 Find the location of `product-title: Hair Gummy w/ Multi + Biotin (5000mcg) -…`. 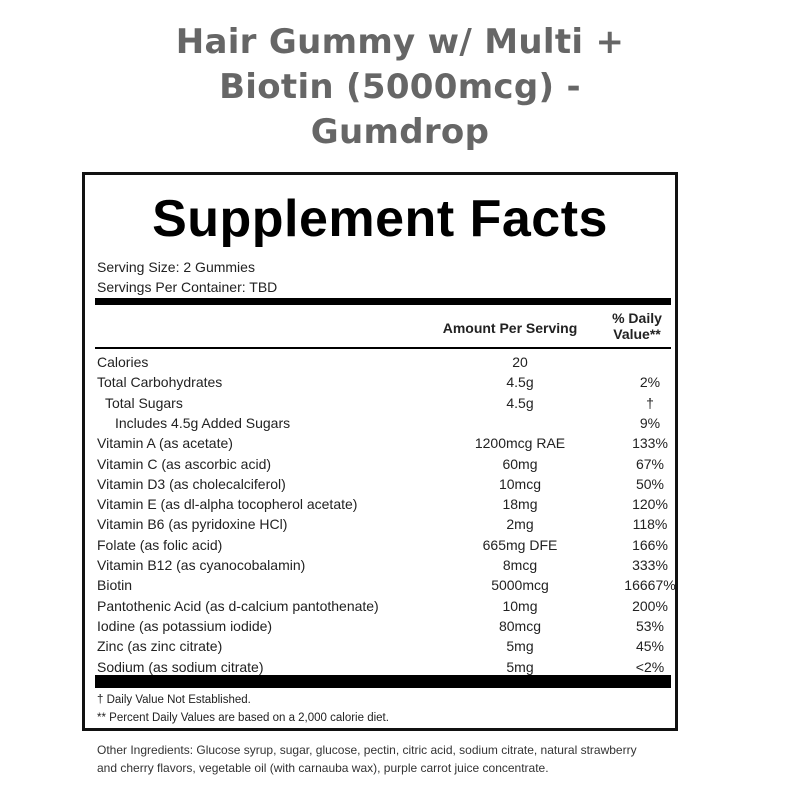

product-title: Hair Gummy w/ Multi + Biotin (5000mcg) -… is located at coordinates (400, 87).